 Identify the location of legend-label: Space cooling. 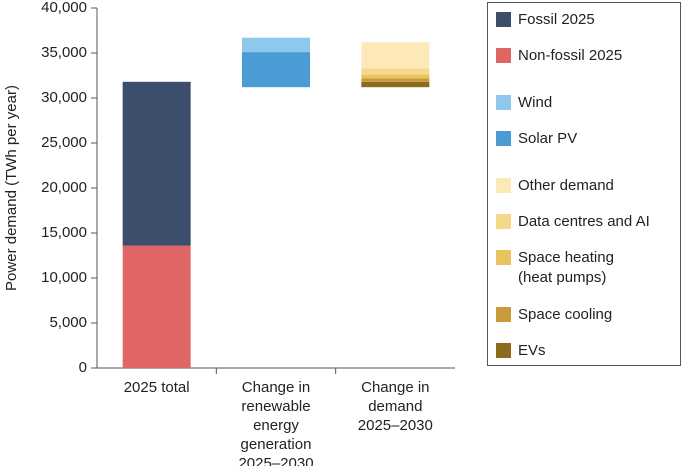
(565, 314).